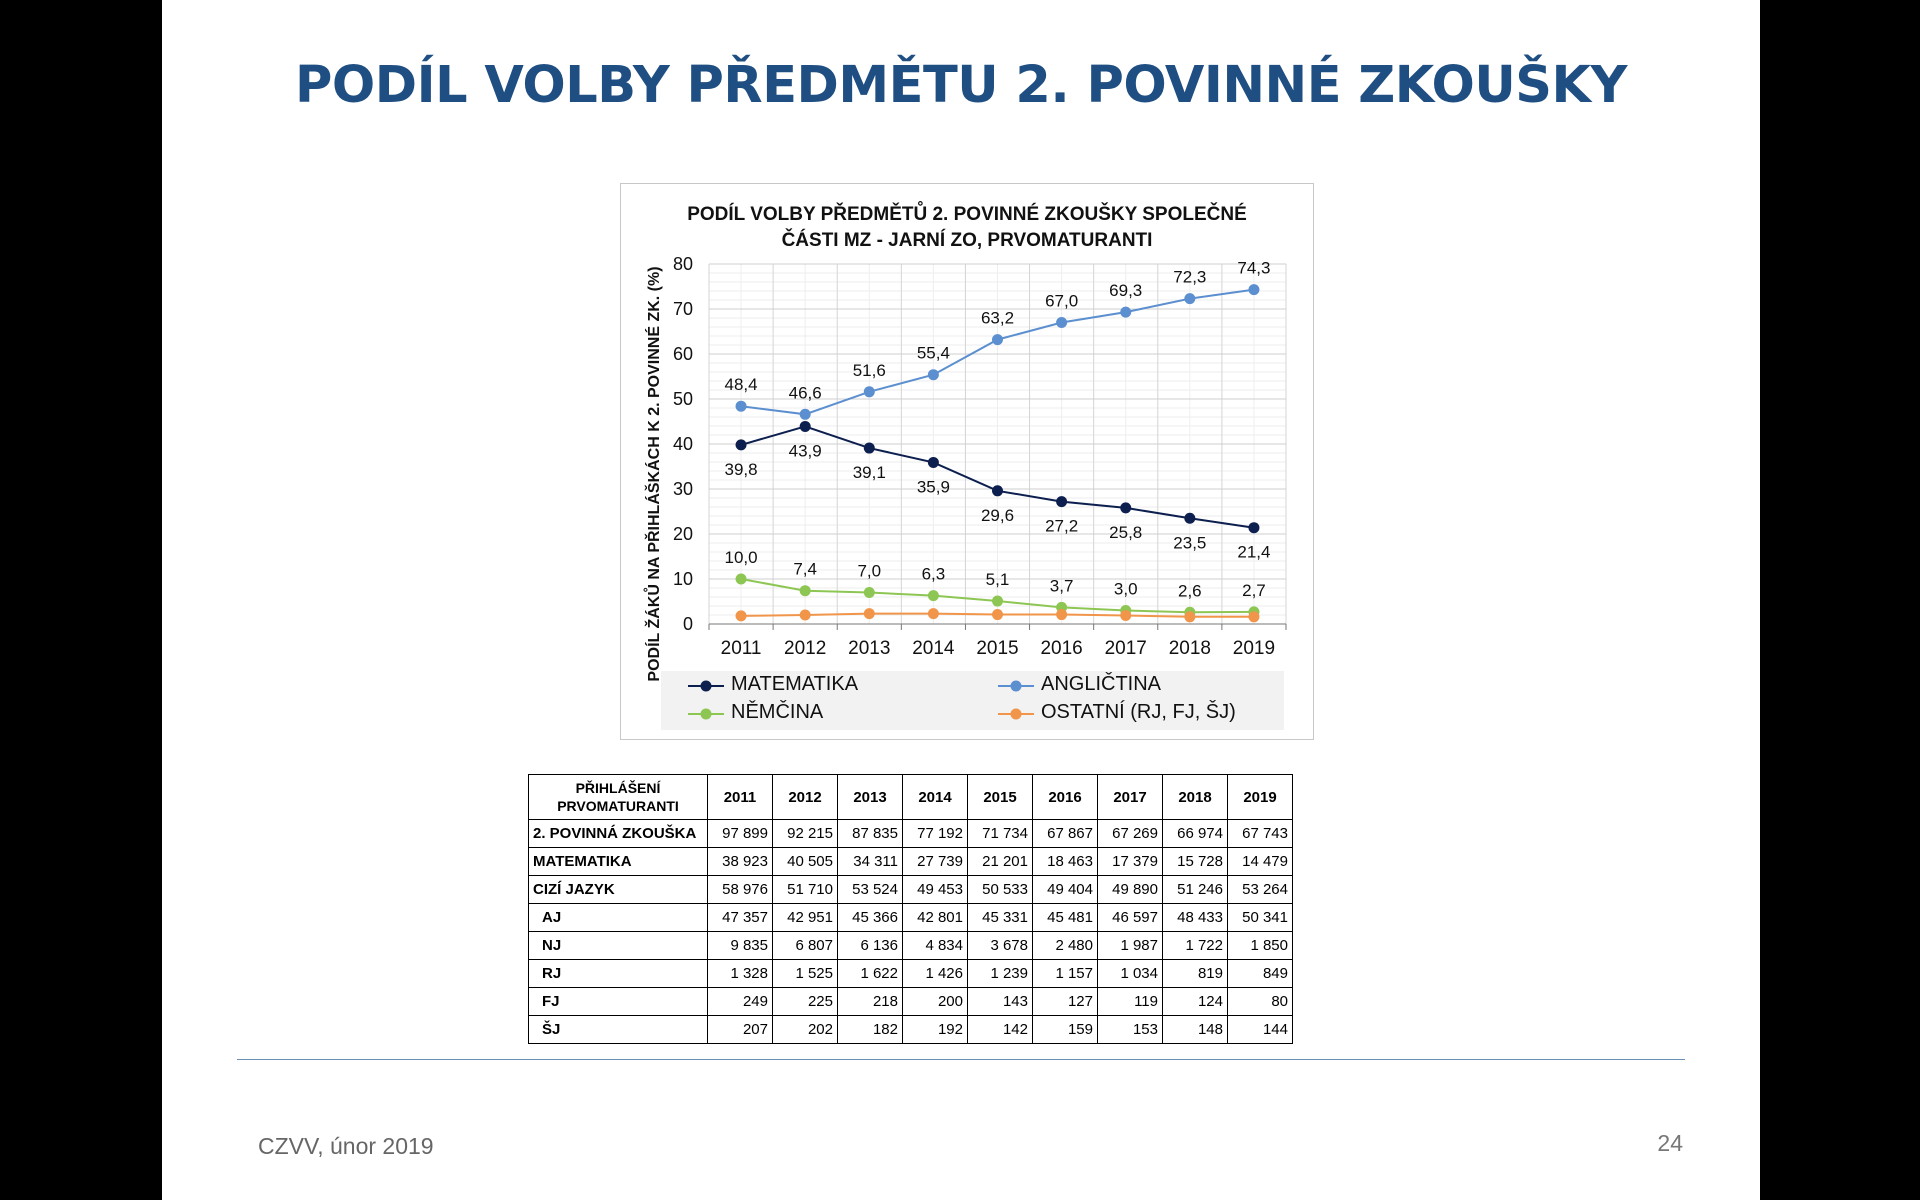  Describe the element at coordinates (869, 648) in the screenshot. I see `x-tick-label: 2013` at that location.